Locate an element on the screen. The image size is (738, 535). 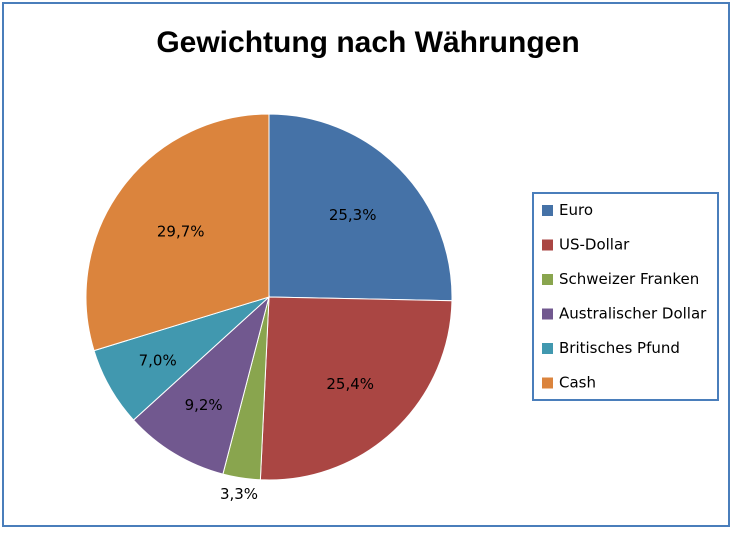
pie-slice-cash is located at coordinates (177, 232).